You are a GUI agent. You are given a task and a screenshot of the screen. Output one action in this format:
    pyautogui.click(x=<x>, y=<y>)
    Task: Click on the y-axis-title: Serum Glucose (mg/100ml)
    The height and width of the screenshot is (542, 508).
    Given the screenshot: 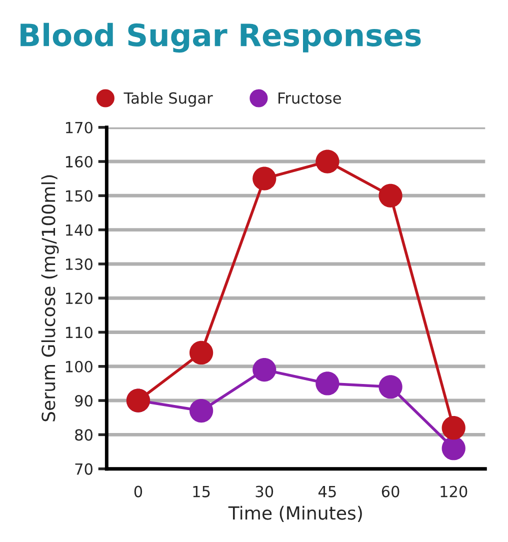 What is the action you would take?
    pyautogui.click(x=50, y=298)
    